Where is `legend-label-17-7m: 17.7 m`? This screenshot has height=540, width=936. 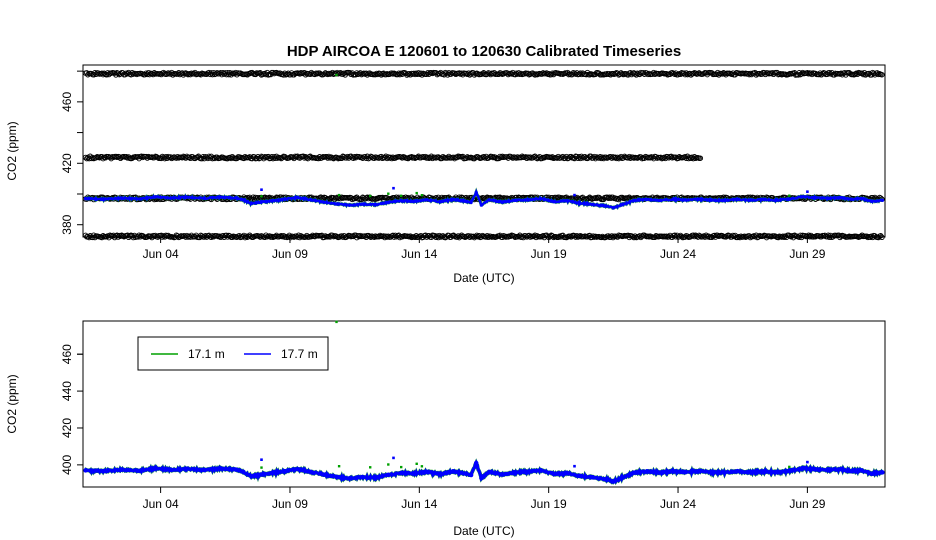 legend-label-17-7m: 17.7 m is located at coordinates (299, 354).